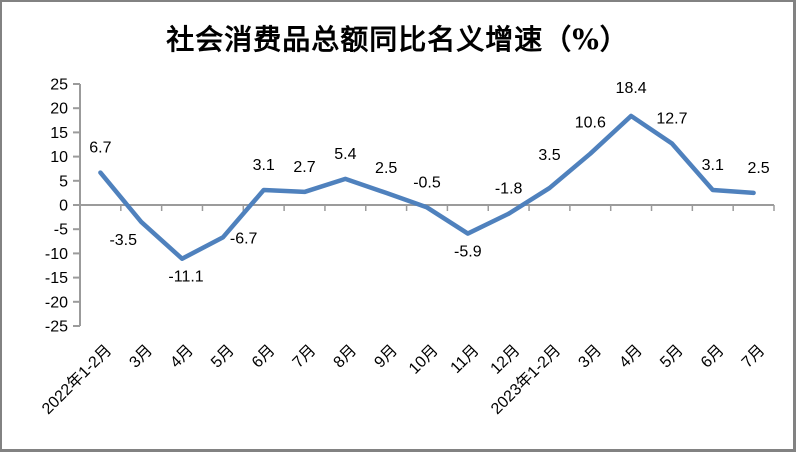 The height and width of the screenshot is (452, 796). I want to click on x-category-label: 10月, so click(424, 360).